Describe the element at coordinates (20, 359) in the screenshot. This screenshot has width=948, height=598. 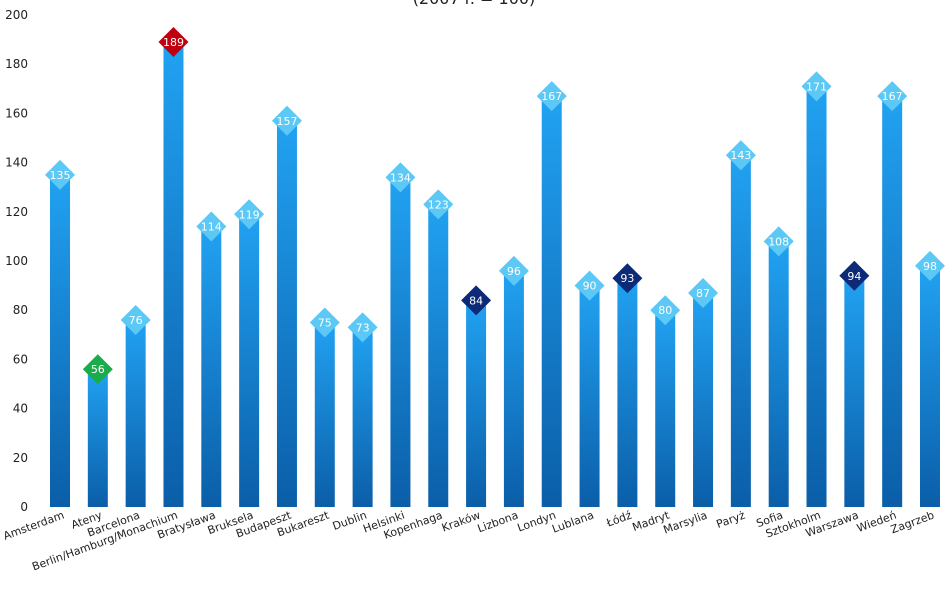
I see `y-tick-label: 60` at that location.